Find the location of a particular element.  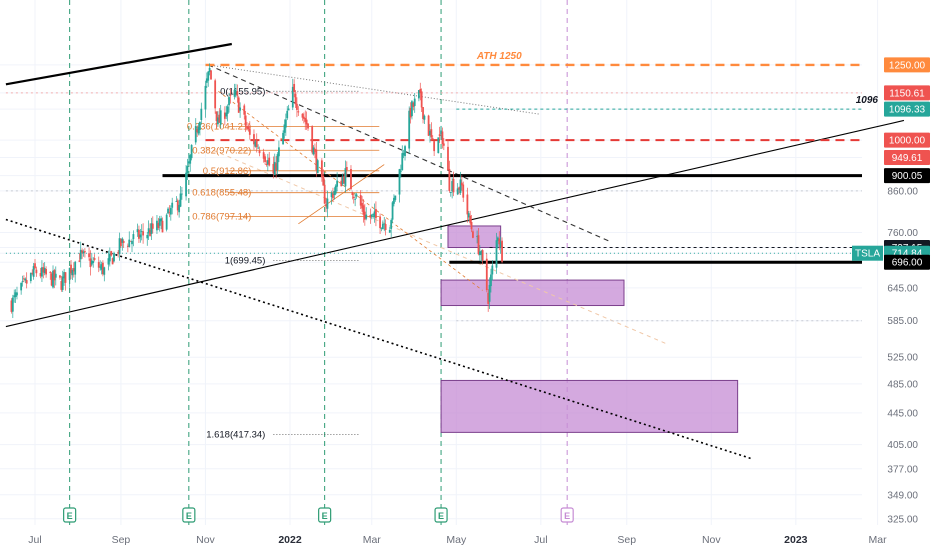

price-badge-label: 1250.00 is located at coordinates (907, 65).